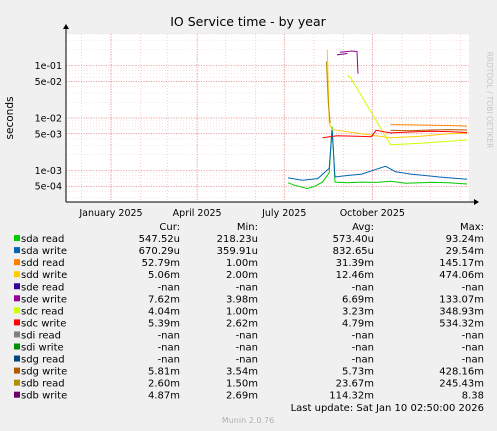 The height and width of the screenshot is (431, 497). Describe the element at coordinates (164, 299) in the screenshot. I see `legend-value: 7.62m` at that location.